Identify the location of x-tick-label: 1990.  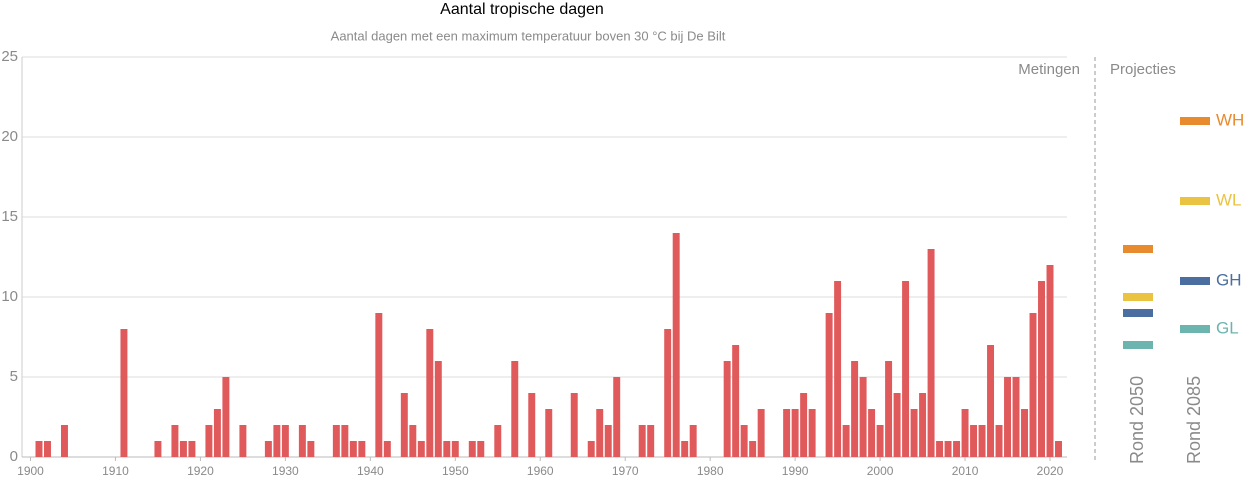
(795, 471).